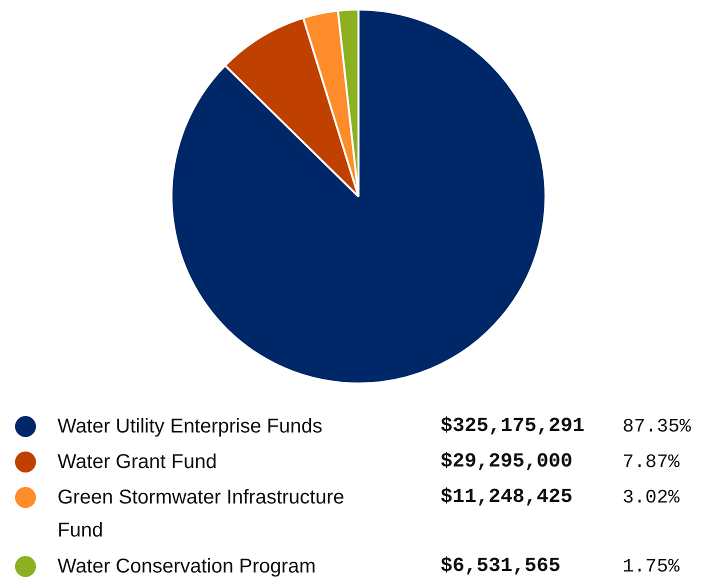 The width and height of the screenshot is (707, 580). Describe the element at coordinates (651, 567) in the screenshot. I see `text: 1.75%` at that location.